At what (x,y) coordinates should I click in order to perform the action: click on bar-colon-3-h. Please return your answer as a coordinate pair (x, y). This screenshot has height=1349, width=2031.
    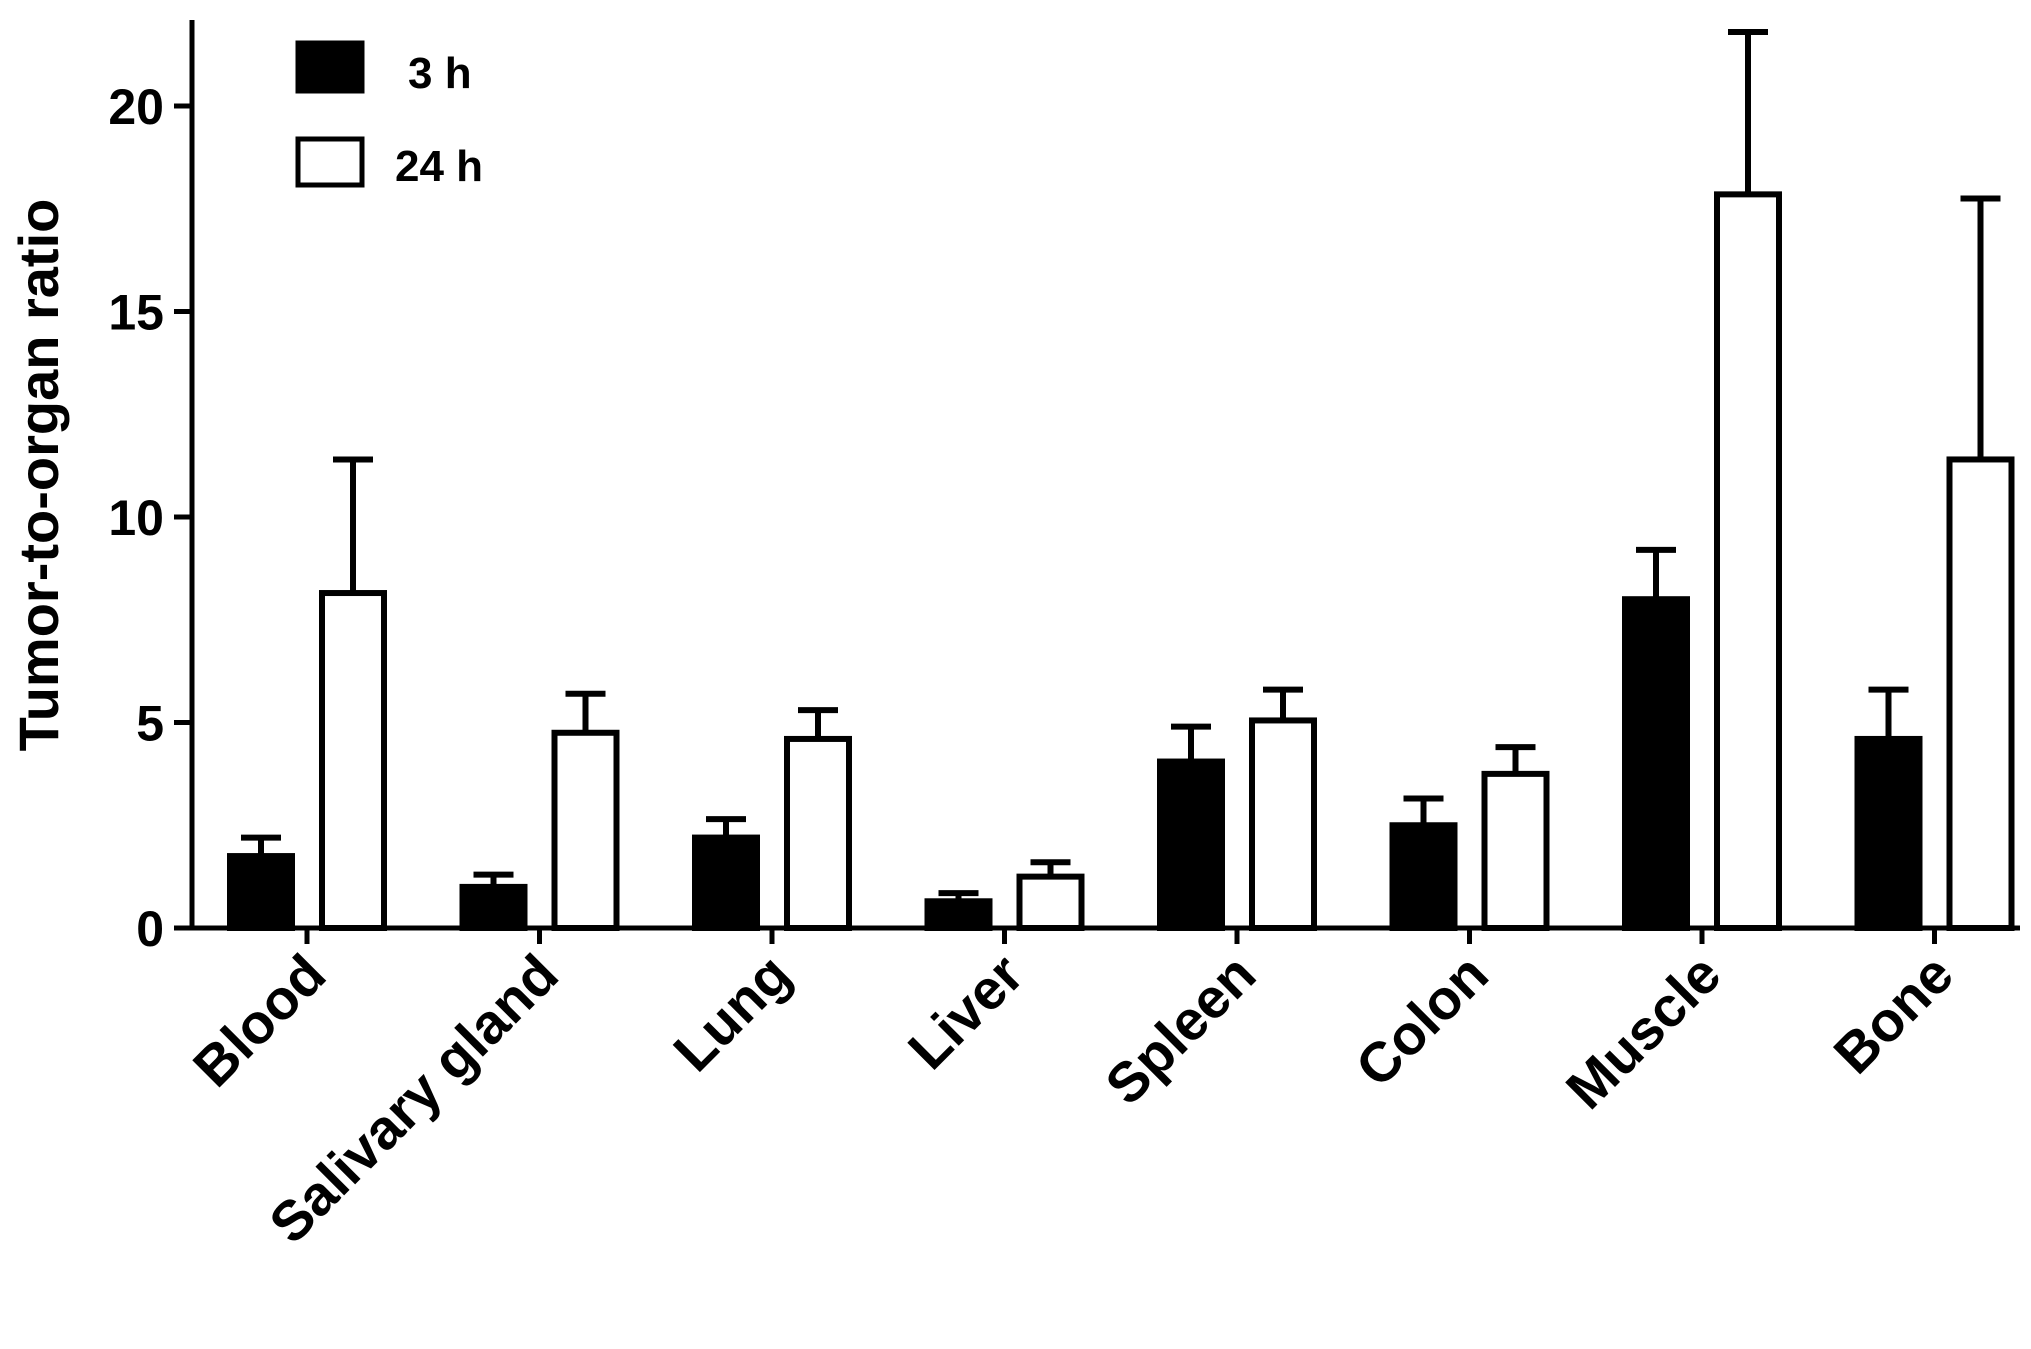
    Looking at the image, I should click on (1423, 876).